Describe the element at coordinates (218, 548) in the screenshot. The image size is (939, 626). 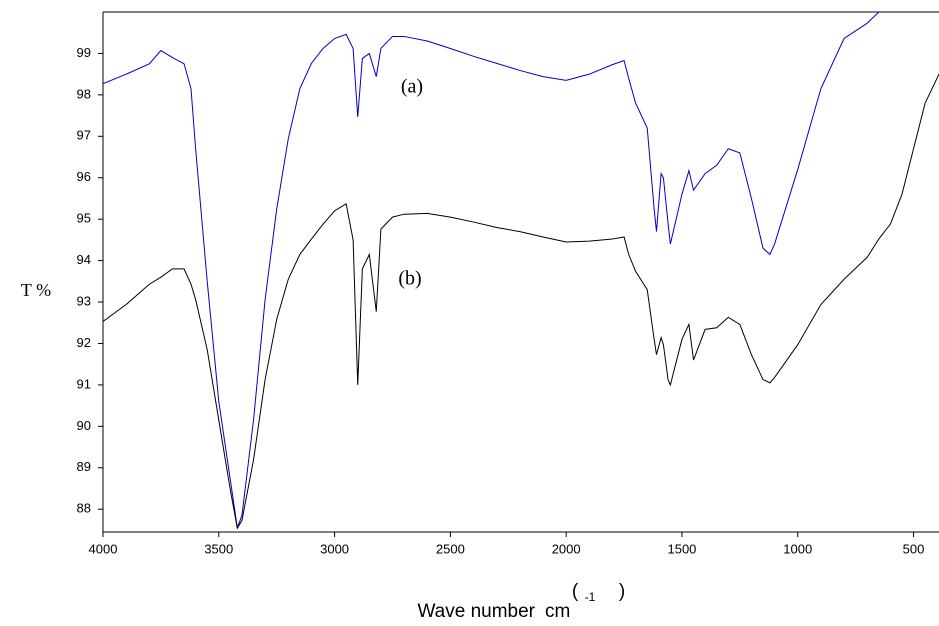
I see `x-tick-label: 3500` at that location.